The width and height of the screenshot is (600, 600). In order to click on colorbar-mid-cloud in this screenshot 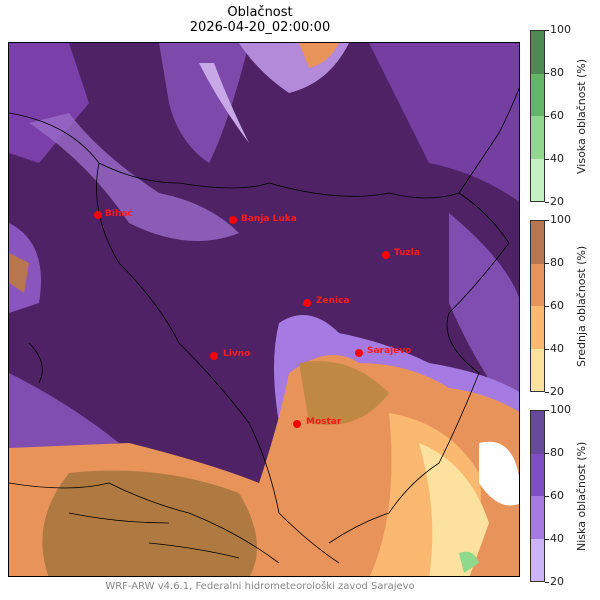, I will do `click(537, 306)`.